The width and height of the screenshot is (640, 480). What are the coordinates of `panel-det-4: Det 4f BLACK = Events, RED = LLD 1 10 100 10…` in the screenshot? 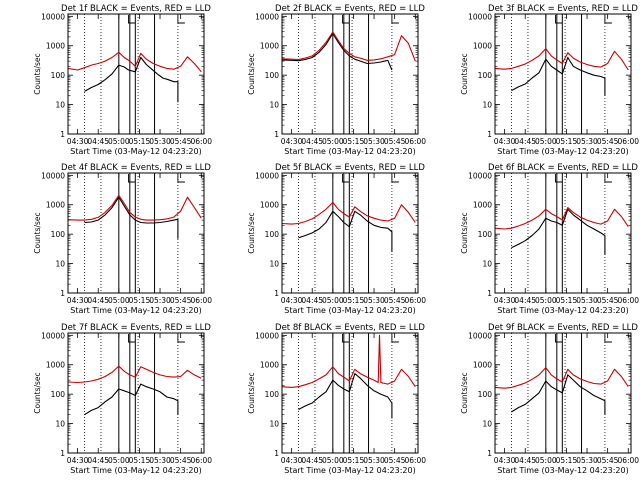 It's located at (122, 239).